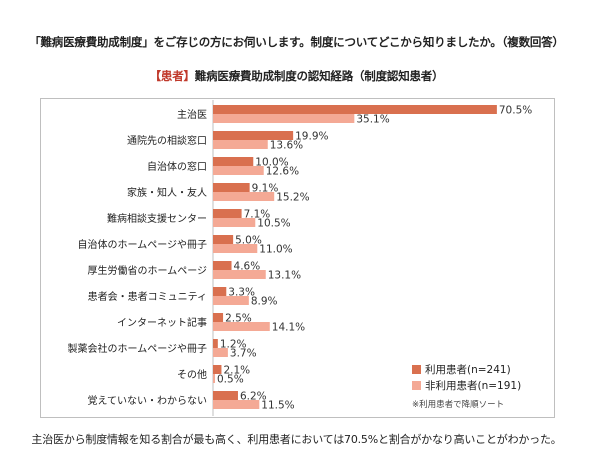  Describe the element at coordinates (192, 114) in the screenshot. I see `category-label: 主治医` at that location.